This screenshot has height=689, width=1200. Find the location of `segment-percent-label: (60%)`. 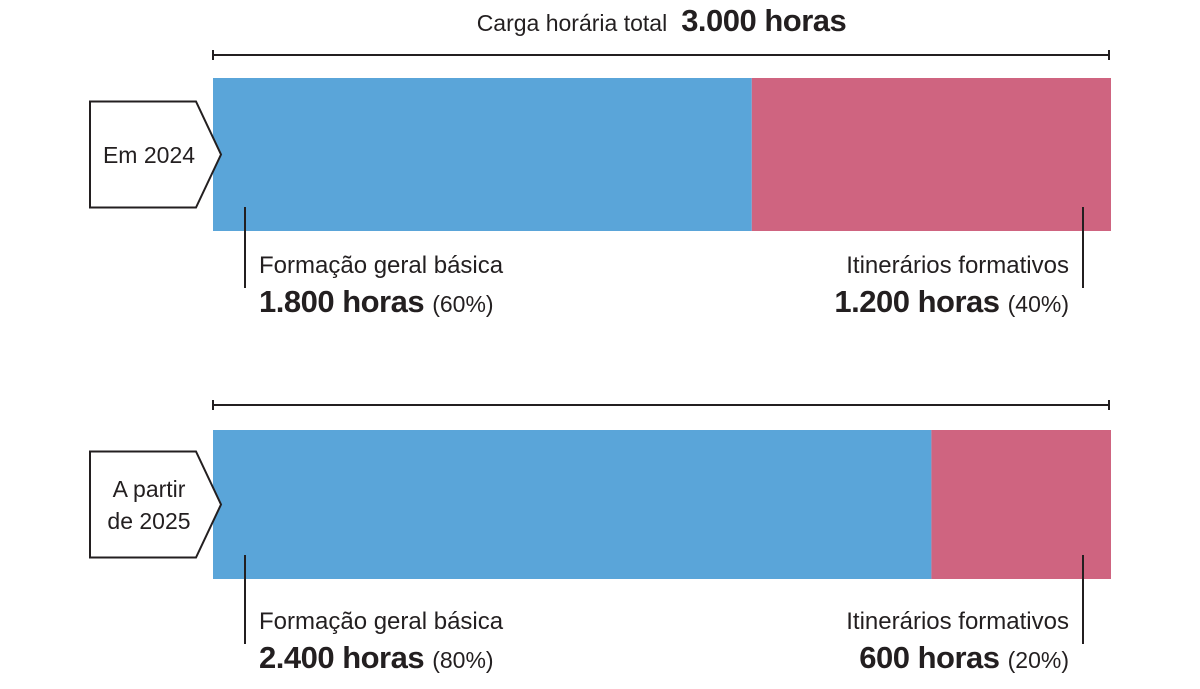

segment-percent-label: (60%) is located at coordinates (463, 304).